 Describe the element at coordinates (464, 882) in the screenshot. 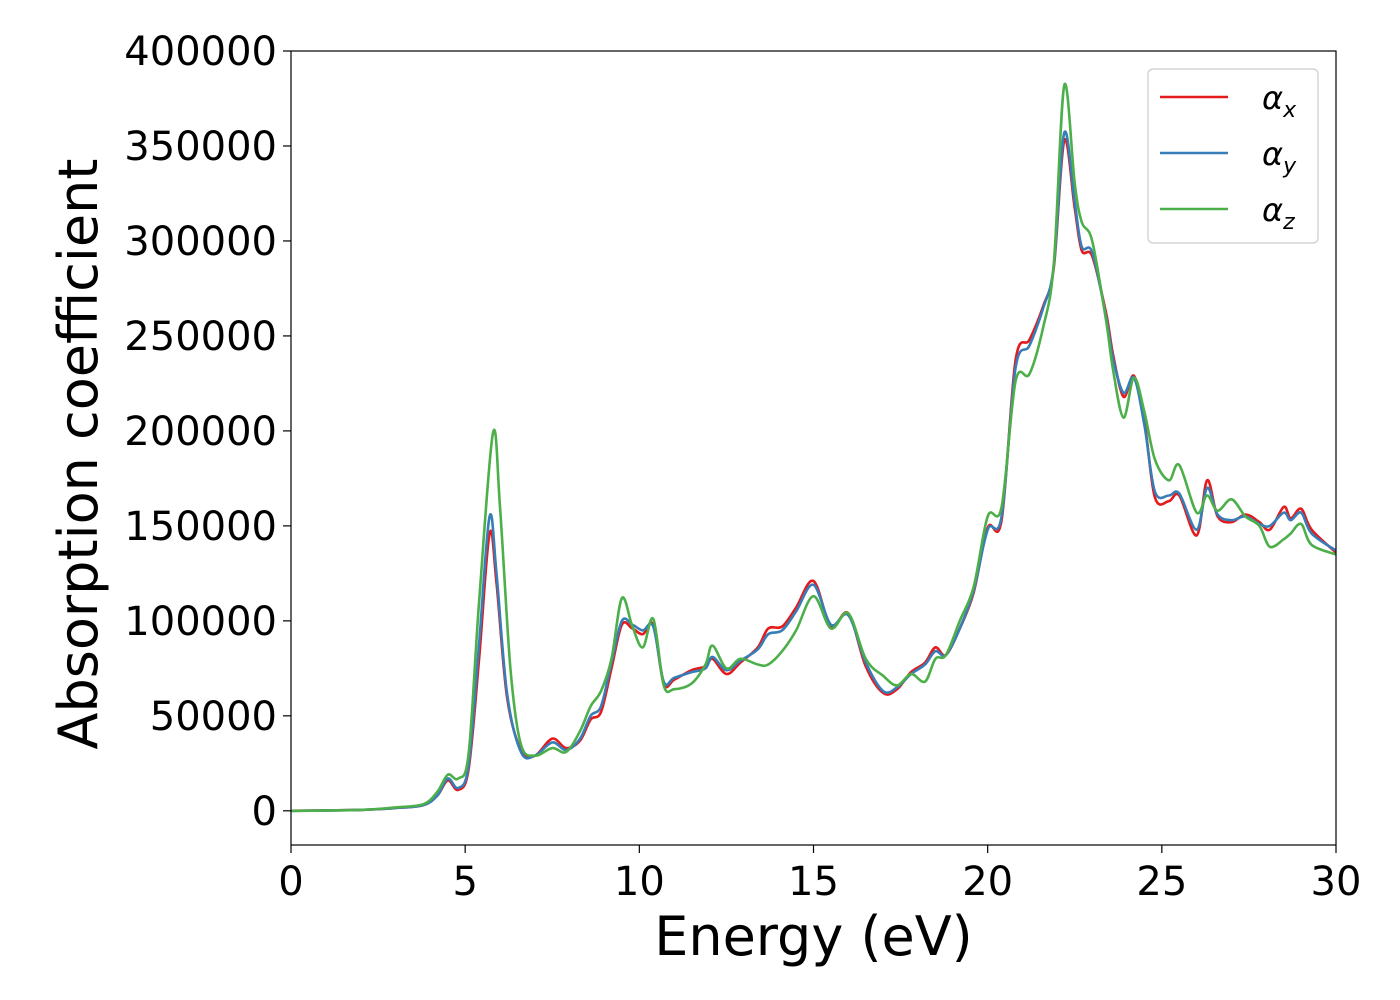

I see `x-tick-label: 5` at that location.